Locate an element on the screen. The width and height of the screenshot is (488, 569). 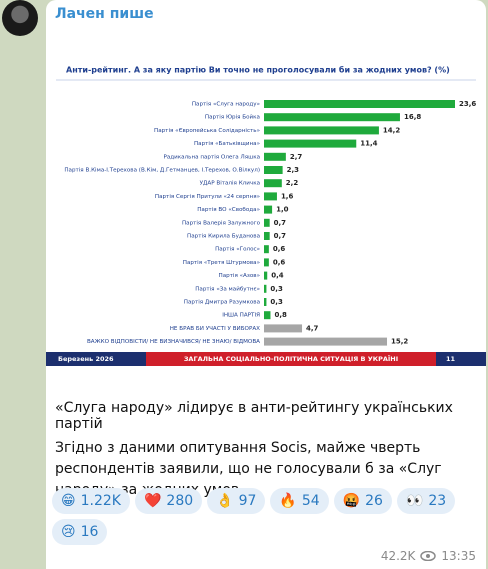
category-label: Радикальна партія Олега Ляшка is located at coordinates (212, 157).